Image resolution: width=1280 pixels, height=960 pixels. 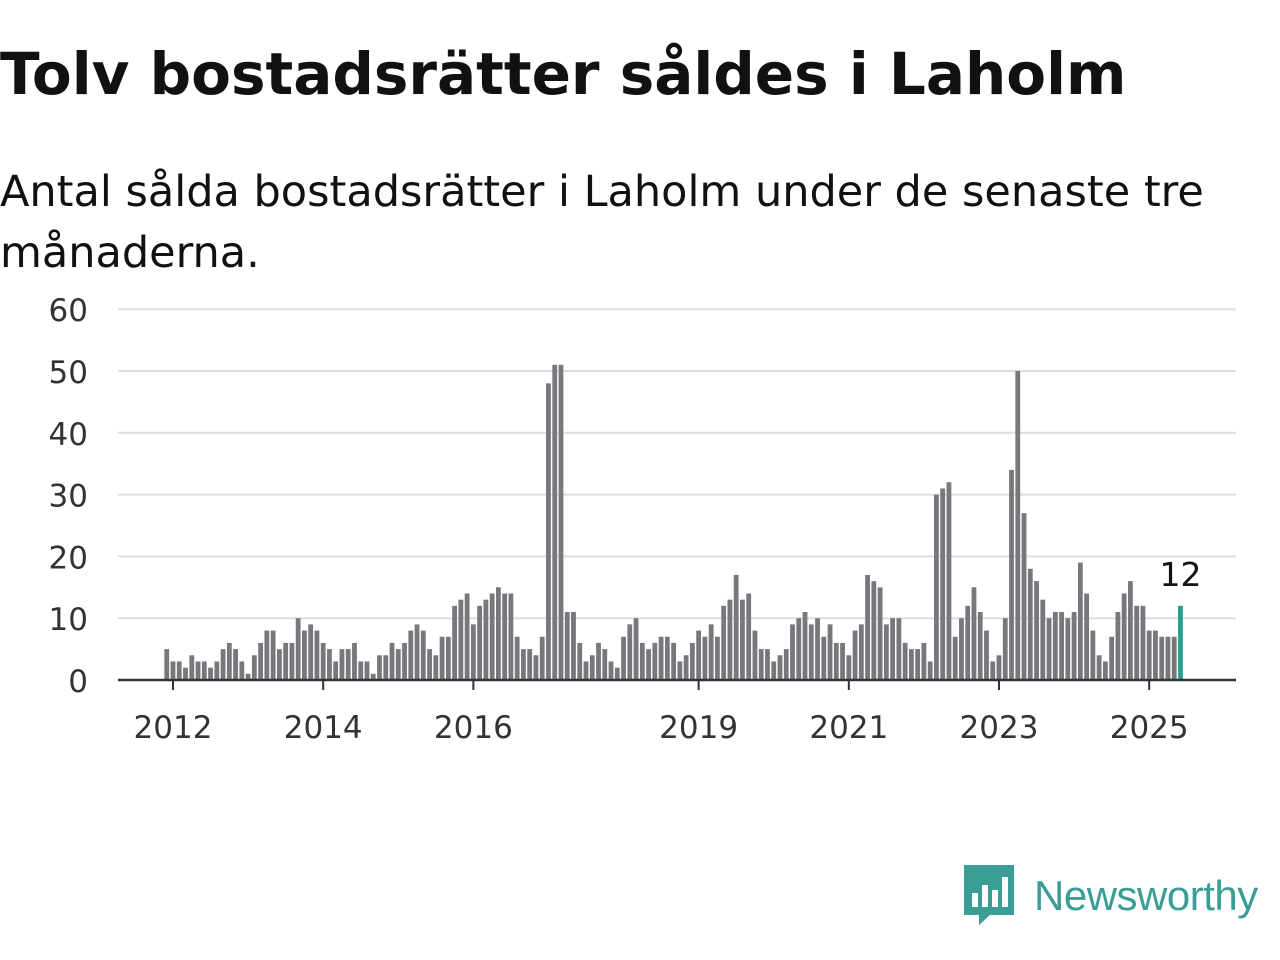 What do you see at coordinates (1149, 728) in the screenshot?
I see `x-tick-label: 2025` at bounding box center [1149, 728].